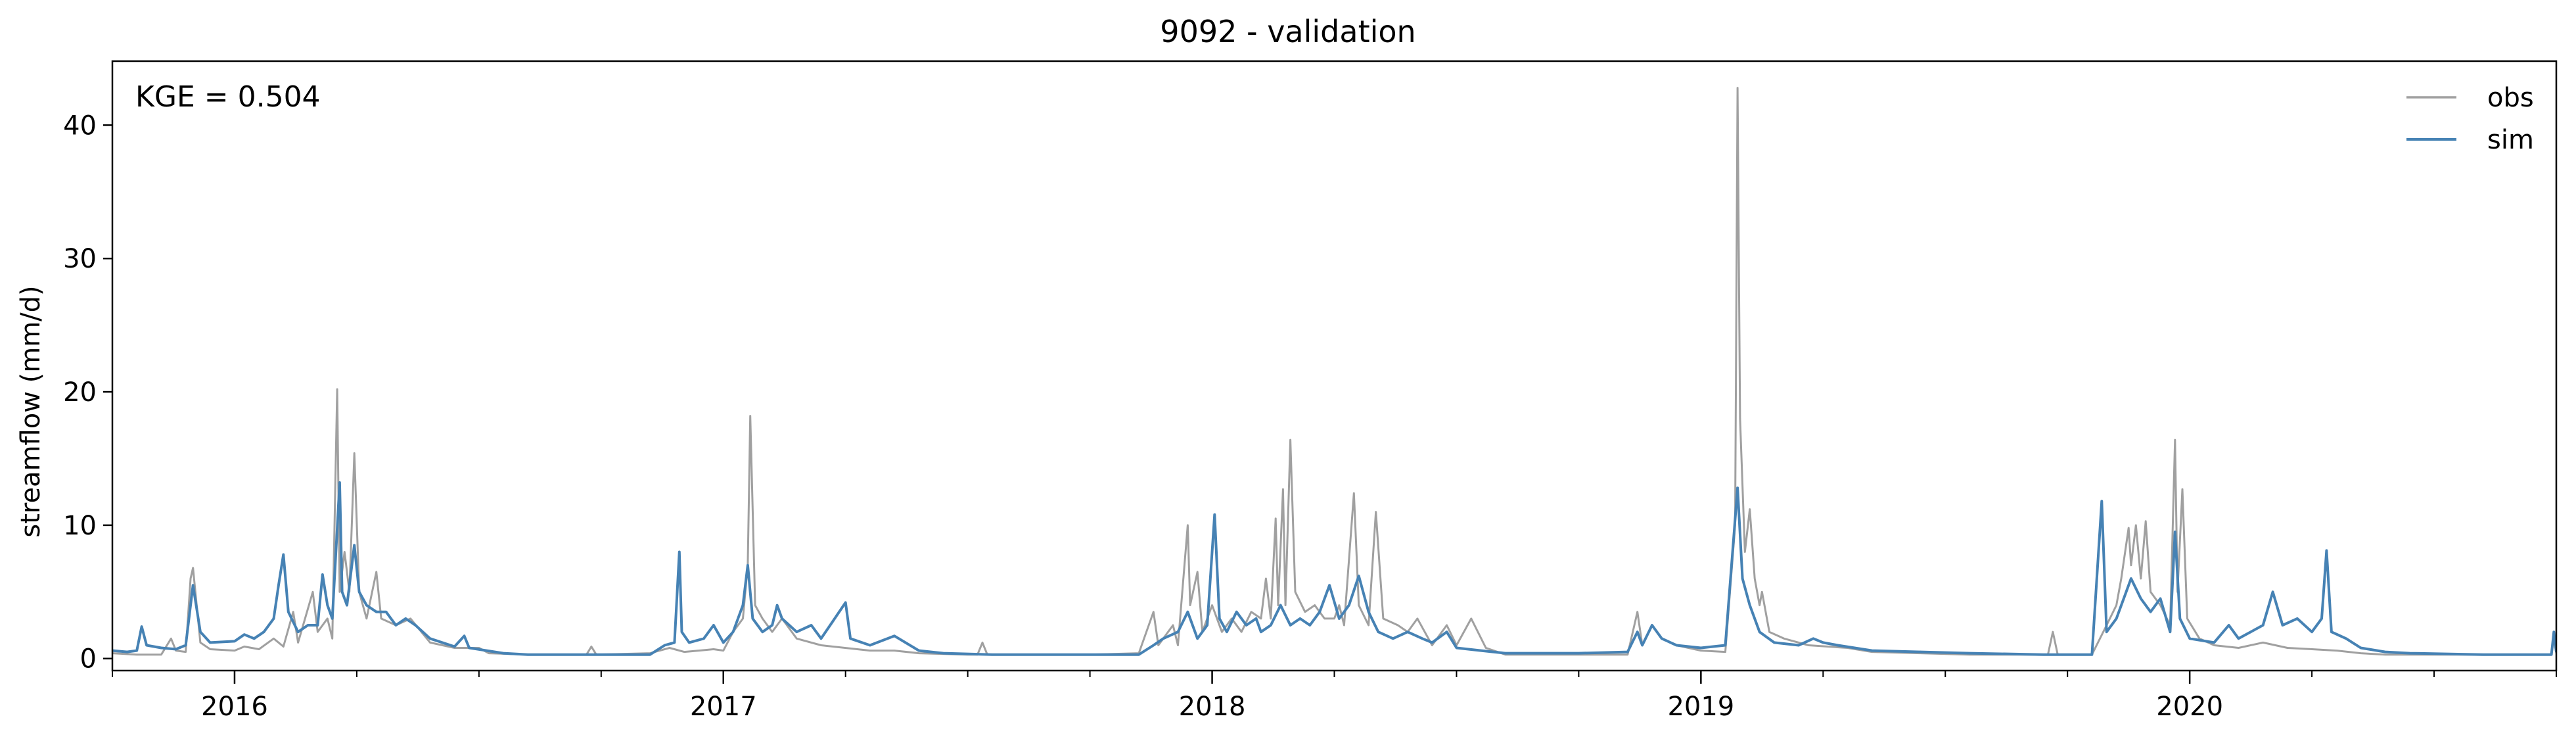  Describe the element at coordinates (80, 392) in the screenshot. I see `y-tick-label: 20` at that location.